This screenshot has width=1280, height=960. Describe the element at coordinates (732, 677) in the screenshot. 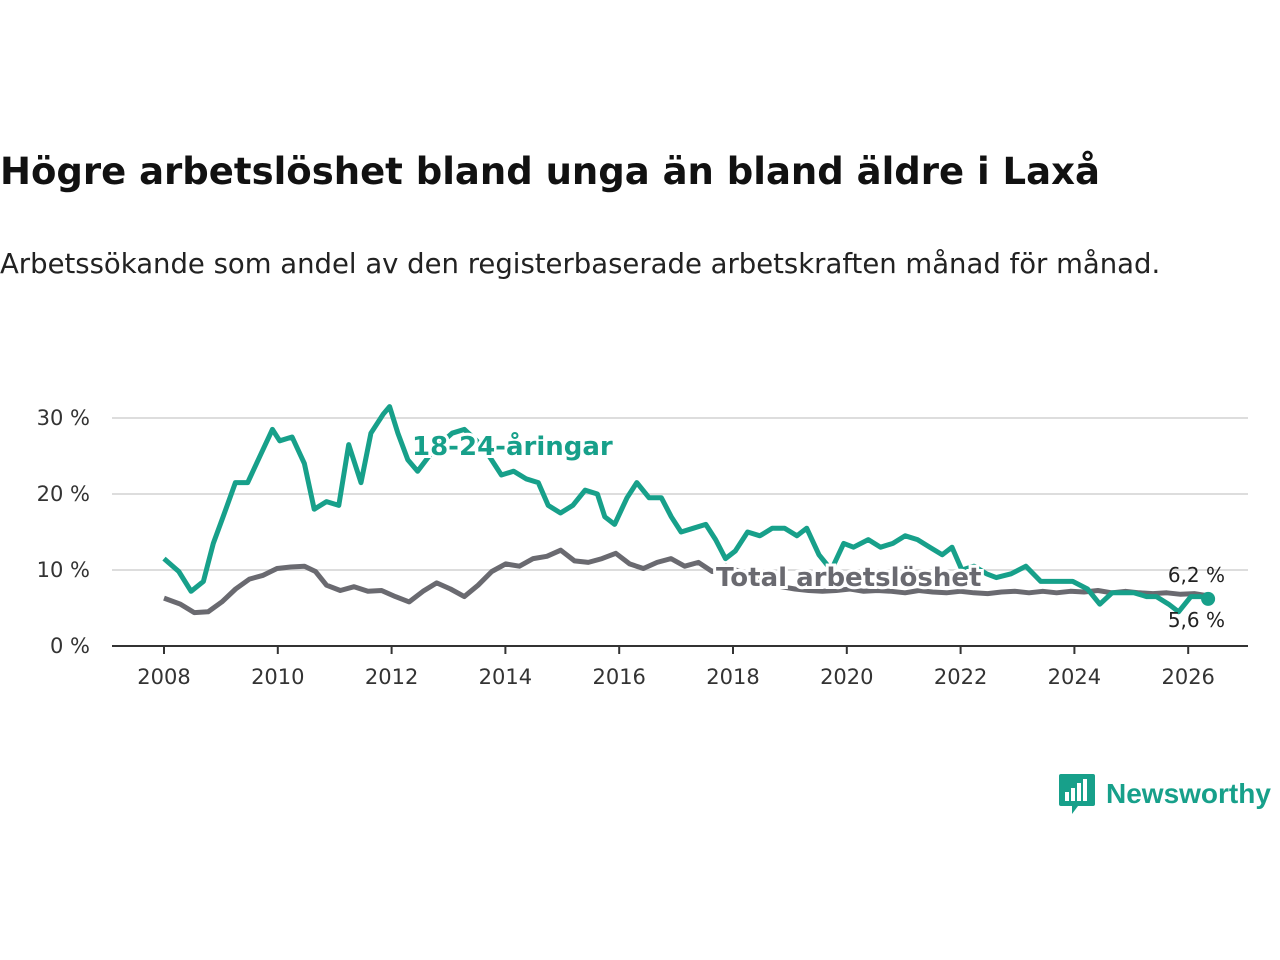

I see `x-tick-label: 2018` at that location.